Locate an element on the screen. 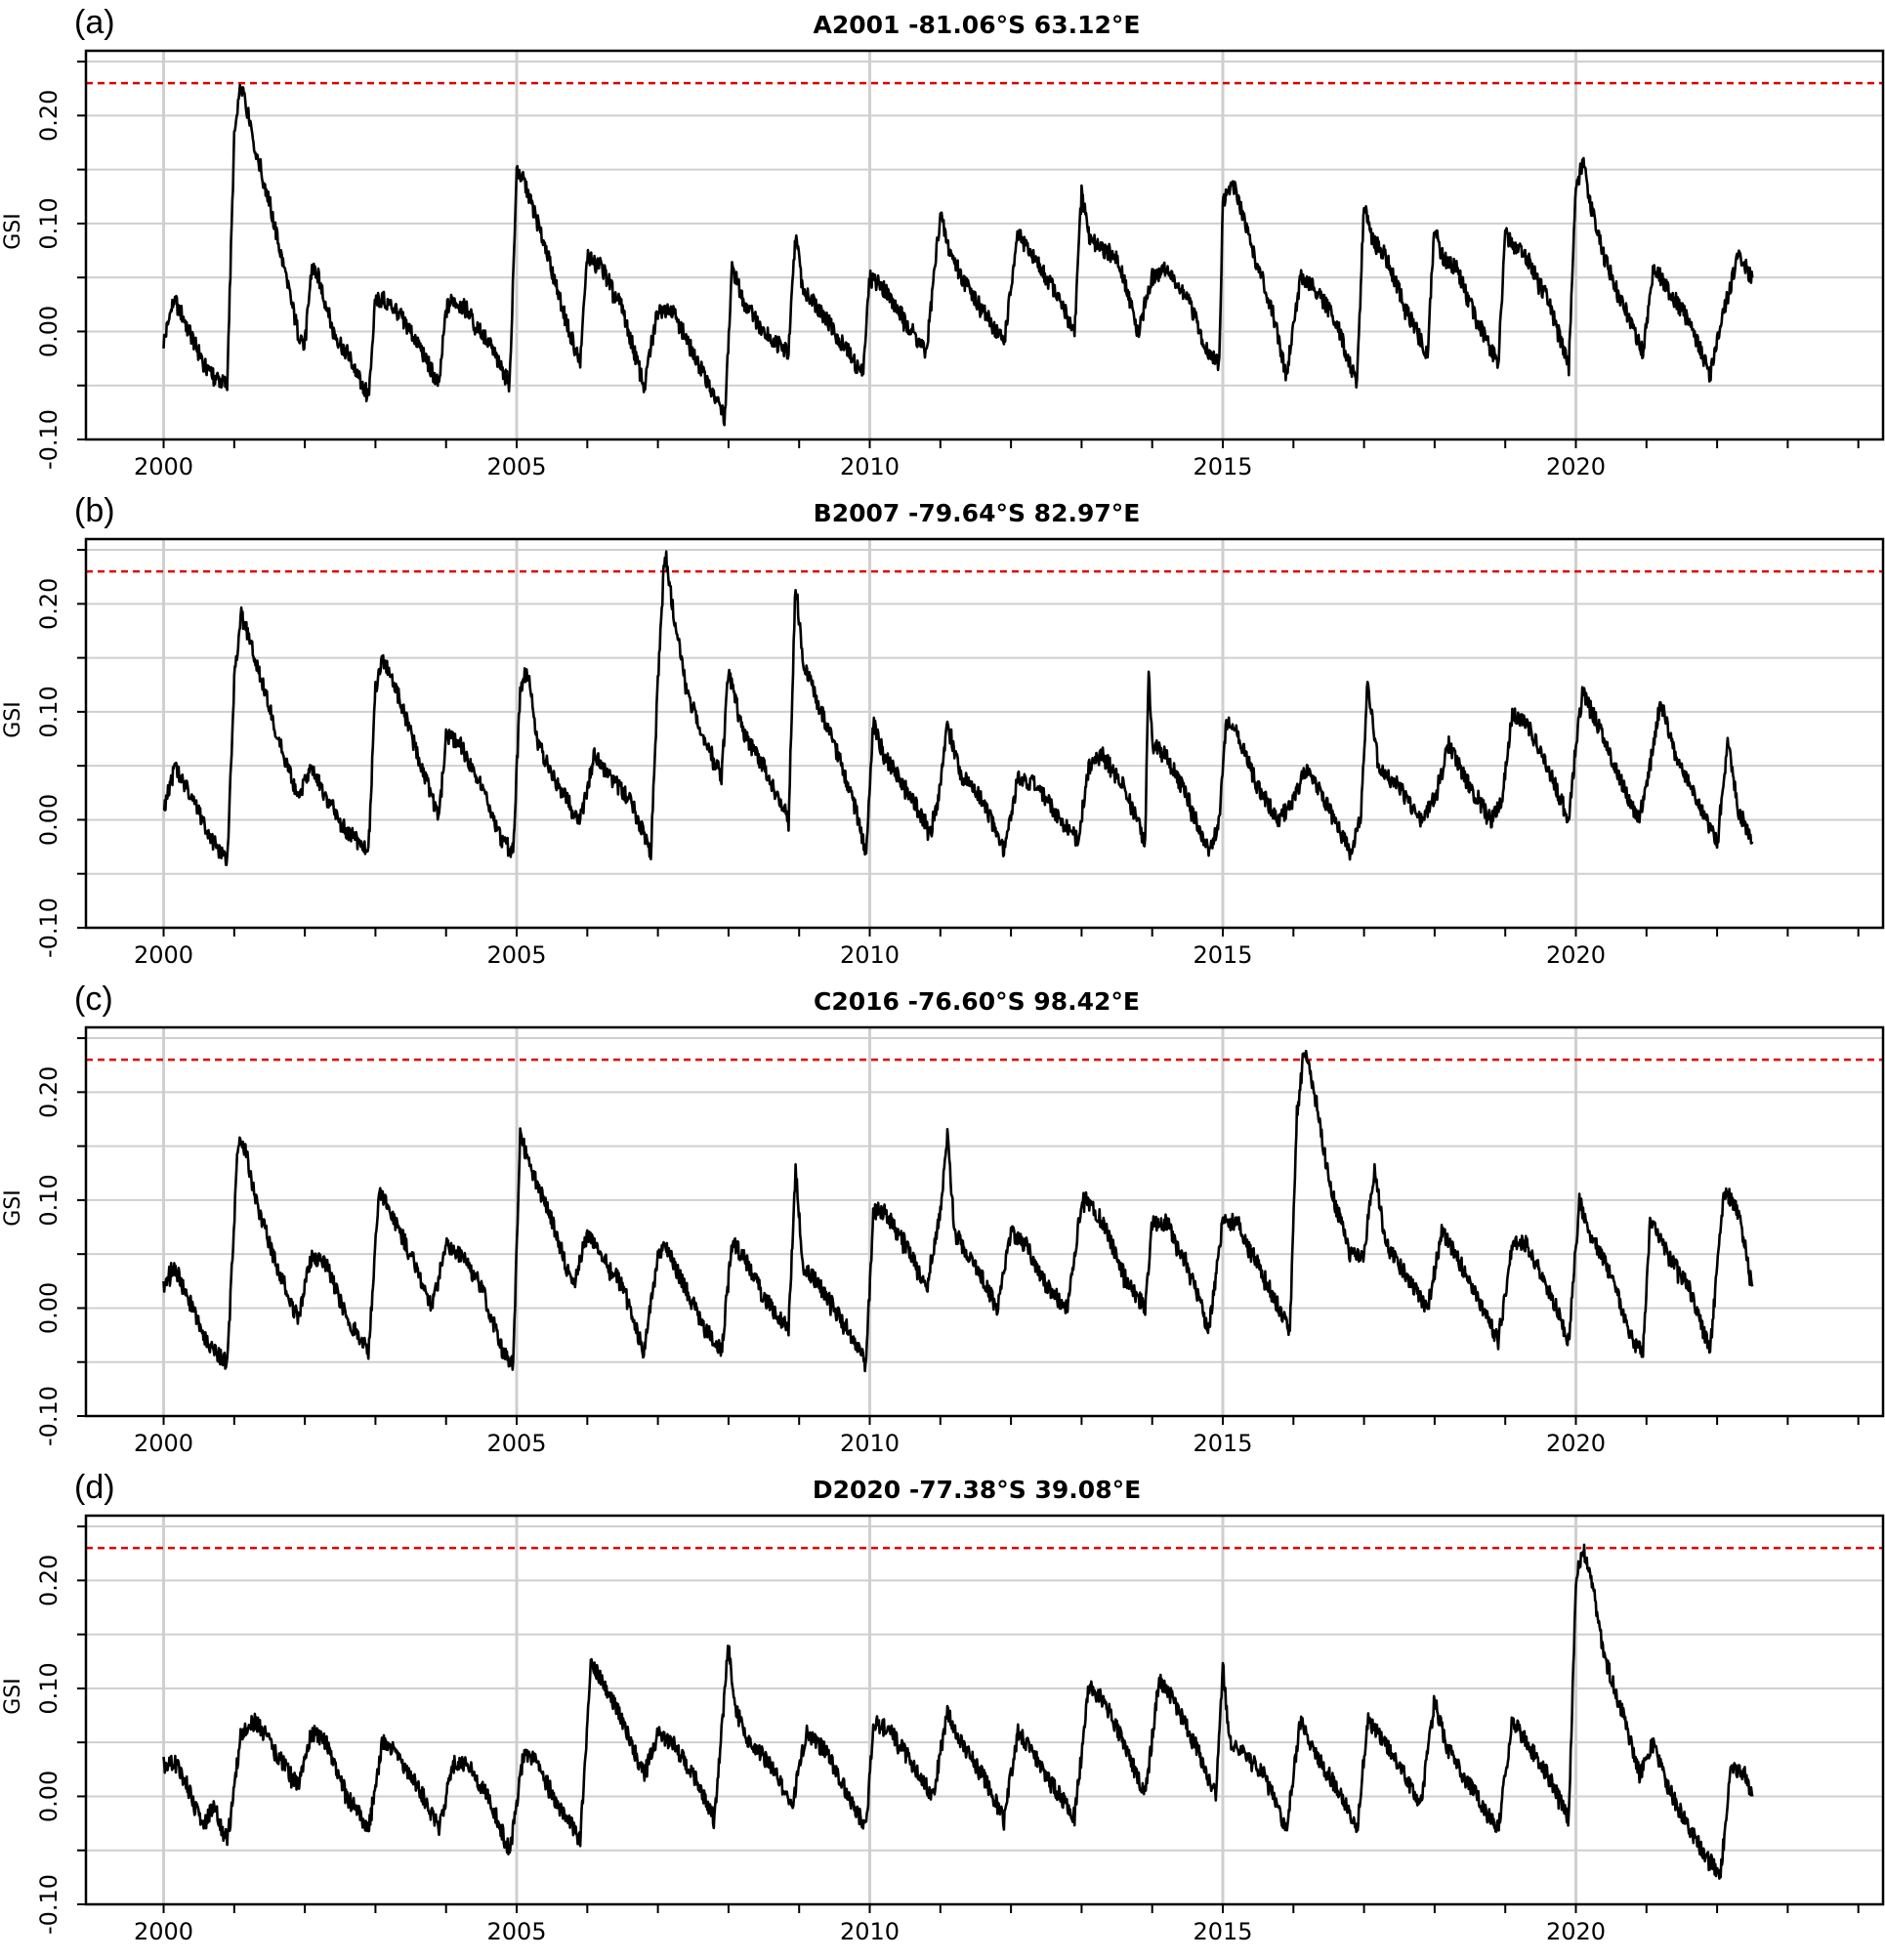  panel-label: (d) is located at coordinates (95, 1487).